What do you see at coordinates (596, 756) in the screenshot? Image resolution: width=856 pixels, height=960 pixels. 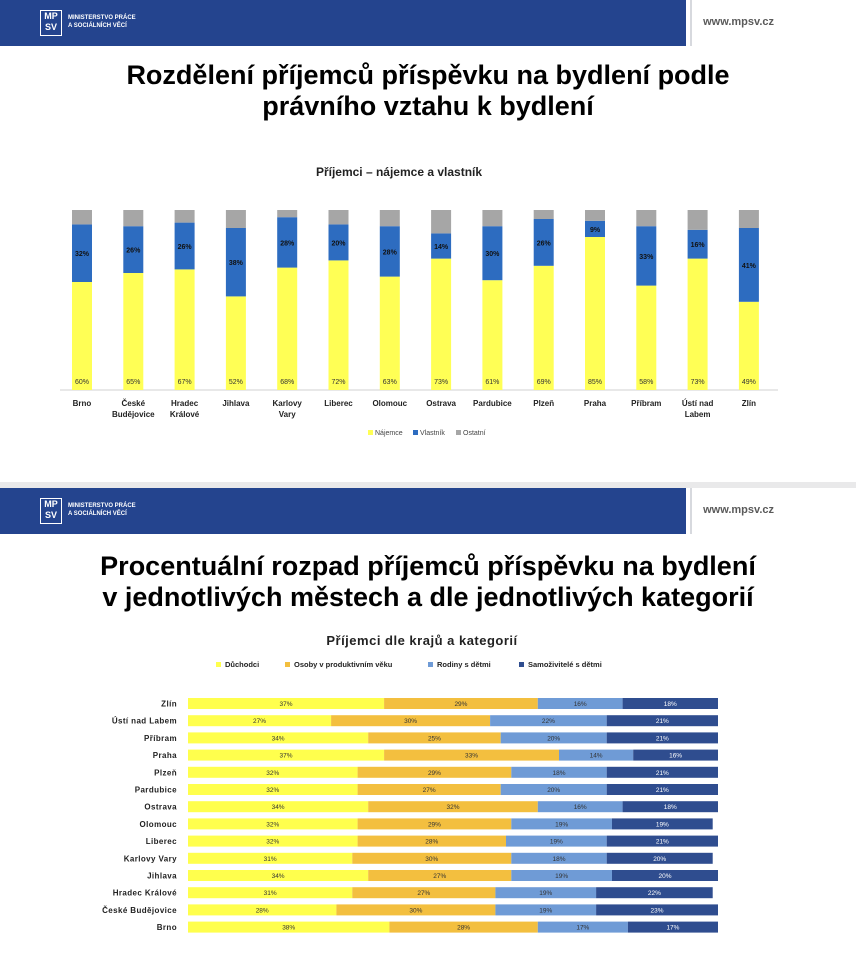 I see `data-label: 14%` at bounding box center [596, 756].